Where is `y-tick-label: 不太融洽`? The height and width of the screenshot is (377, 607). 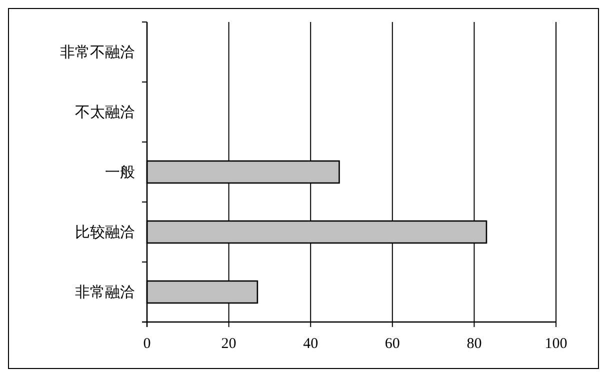 y-tick-label: 不太融洽 is located at coordinates (105, 112).